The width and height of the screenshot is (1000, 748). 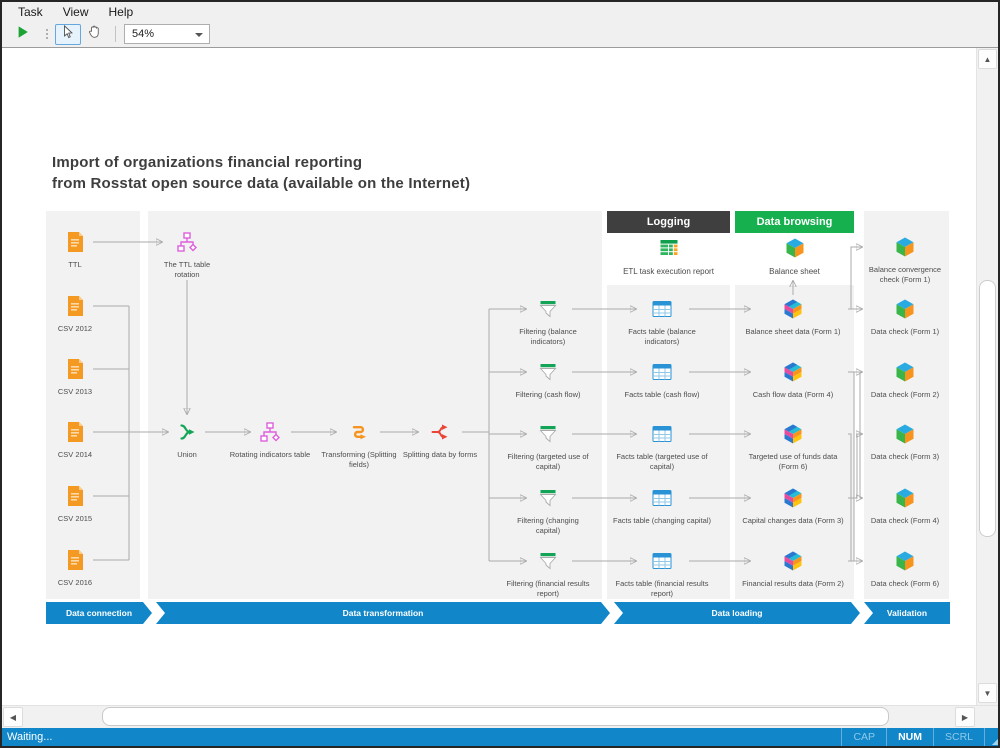 I want to click on status-indicator: NUM, so click(x=909, y=737).